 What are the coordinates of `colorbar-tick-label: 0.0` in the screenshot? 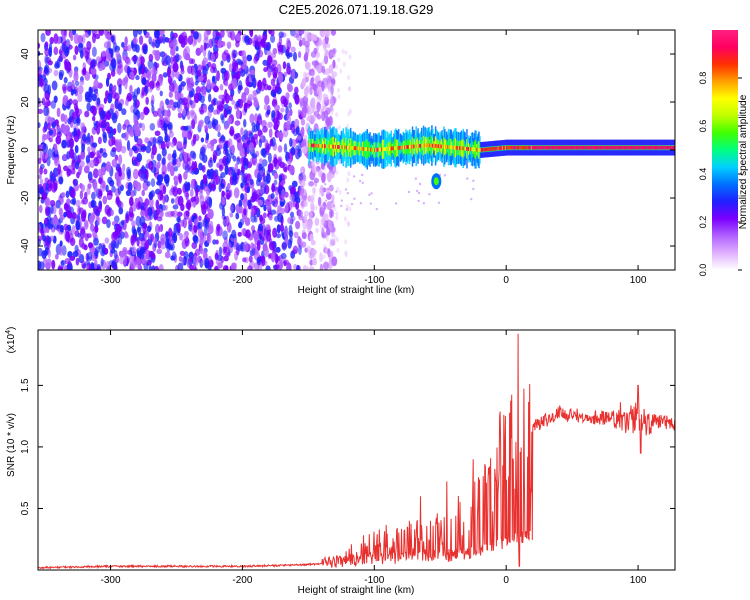 It's located at (703, 270).